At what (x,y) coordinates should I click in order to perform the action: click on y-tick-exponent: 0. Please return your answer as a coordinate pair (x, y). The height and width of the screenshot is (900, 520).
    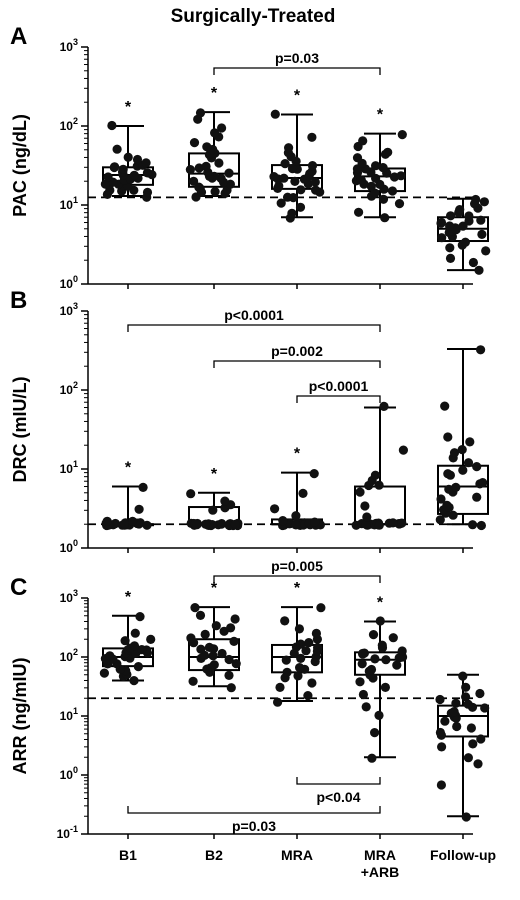
    Looking at the image, I should click on (75, 279).